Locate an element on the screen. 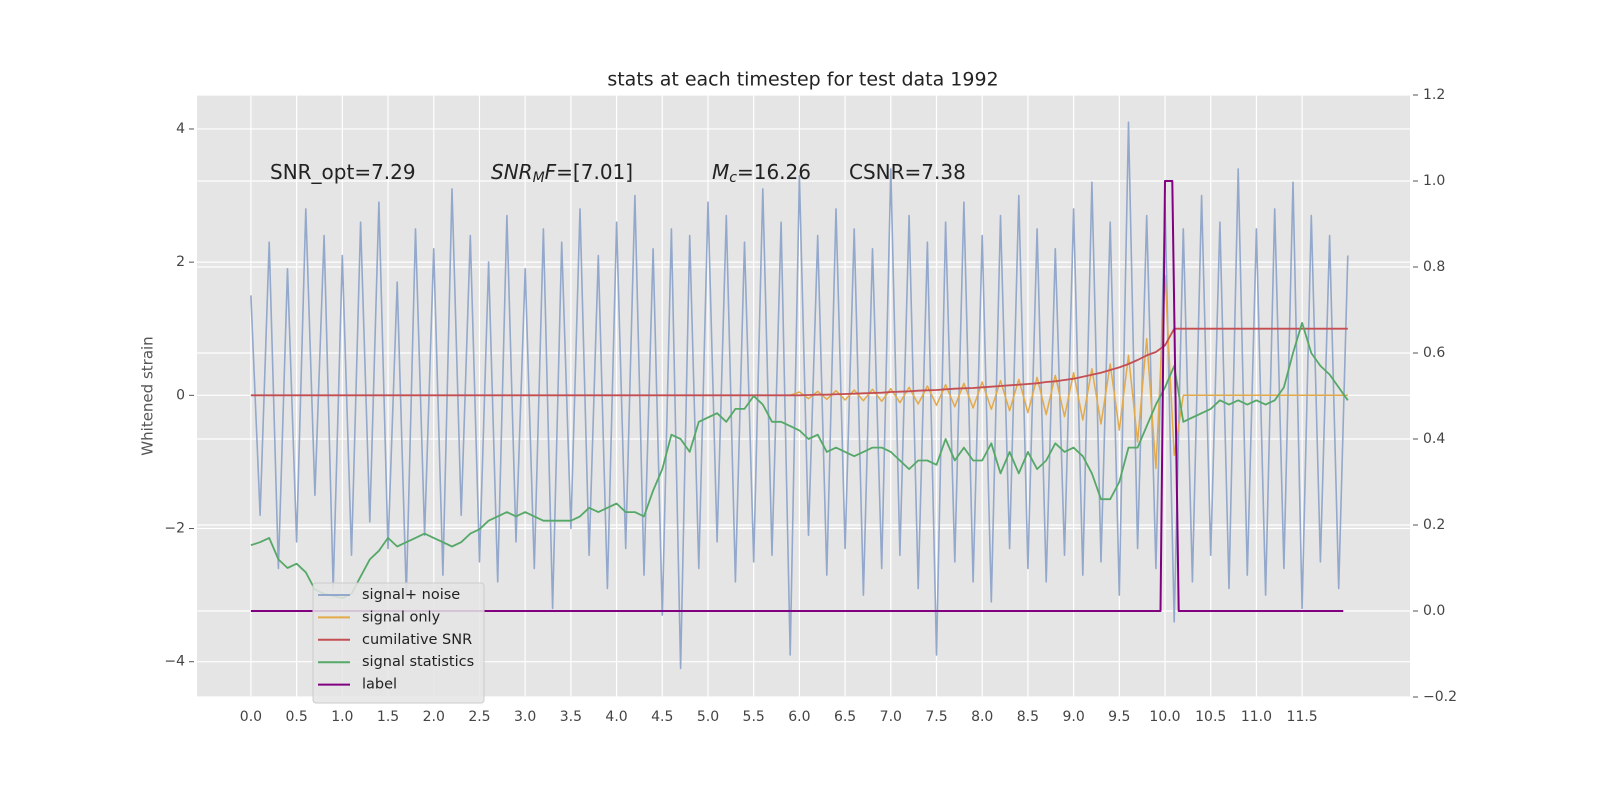 The width and height of the screenshot is (1600, 800). x-tick-label: 6.5 is located at coordinates (845, 717).